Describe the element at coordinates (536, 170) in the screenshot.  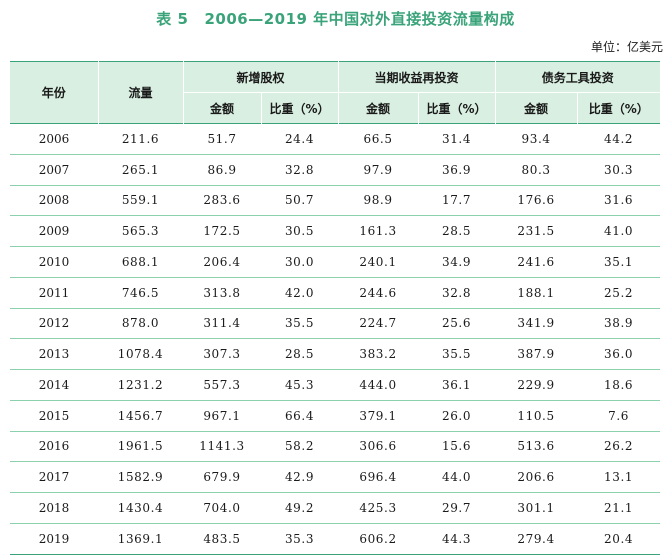
I see `cell-debt-amount: 80.3` at that location.